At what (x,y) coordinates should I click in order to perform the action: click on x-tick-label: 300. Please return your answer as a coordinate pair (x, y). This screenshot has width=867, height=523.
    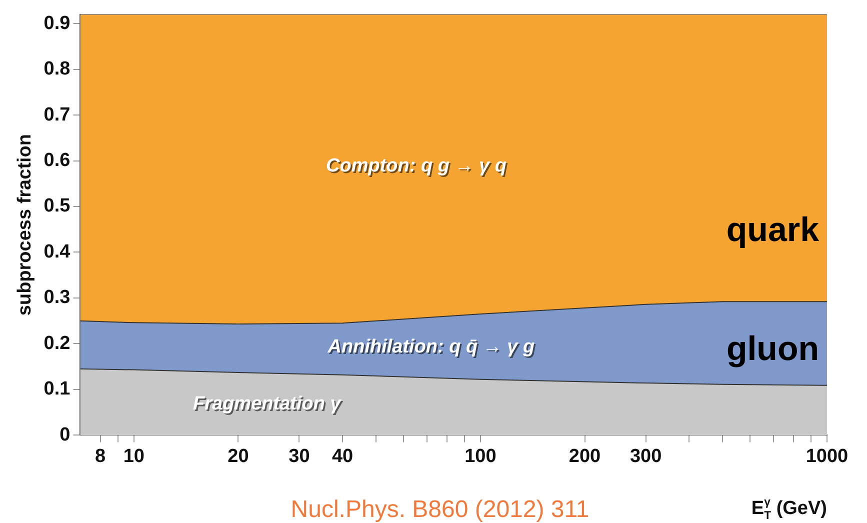
    Looking at the image, I should click on (646, 456).